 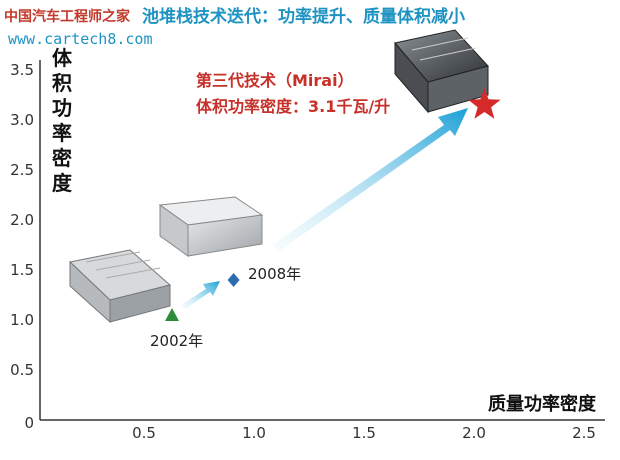 What do you see at coordinates (303, 17) in the screenshot?
I see `chart-title: 池堆栈技术迭代：功率提升、质量体积减小` at bounding box center [303, 17].